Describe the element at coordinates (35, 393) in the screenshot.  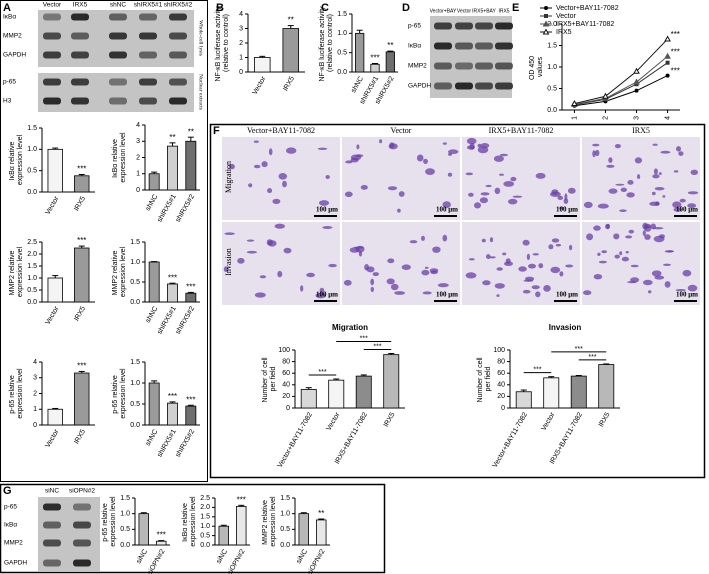
I see `y-tick-label: 2` at that location.